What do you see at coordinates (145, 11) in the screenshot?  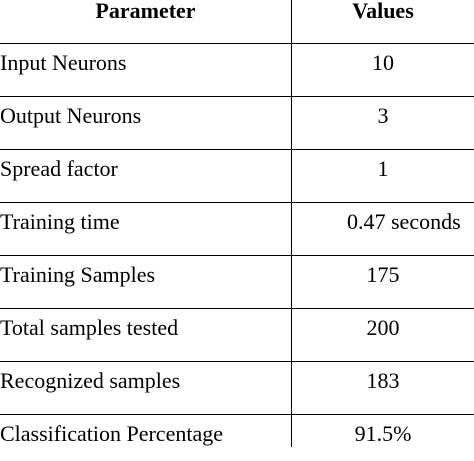 I see `header-parameter: Parameter` at bounding box center [145, 11].